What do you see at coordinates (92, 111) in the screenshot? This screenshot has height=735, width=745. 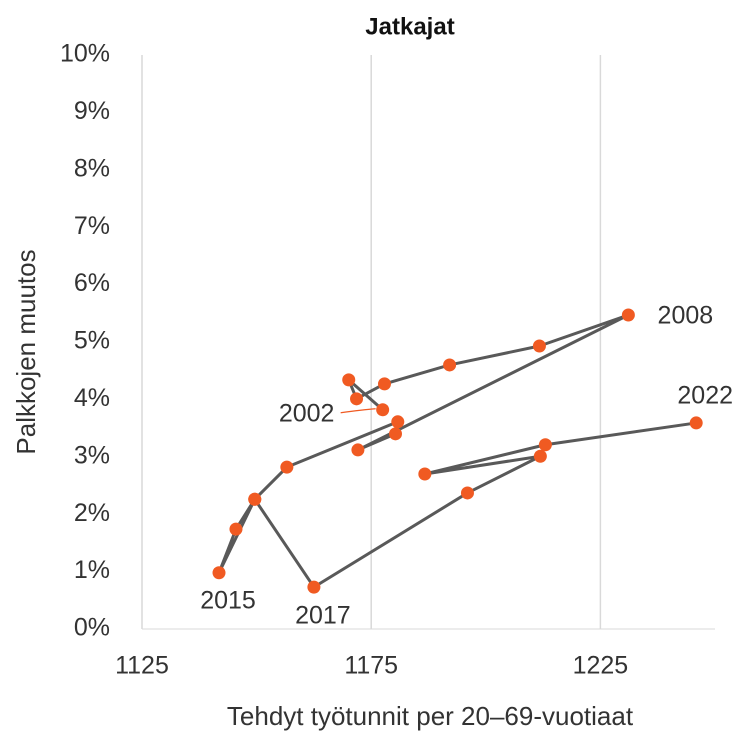 I see `y-tick-label: 9%` at bounding box center [92, 111].